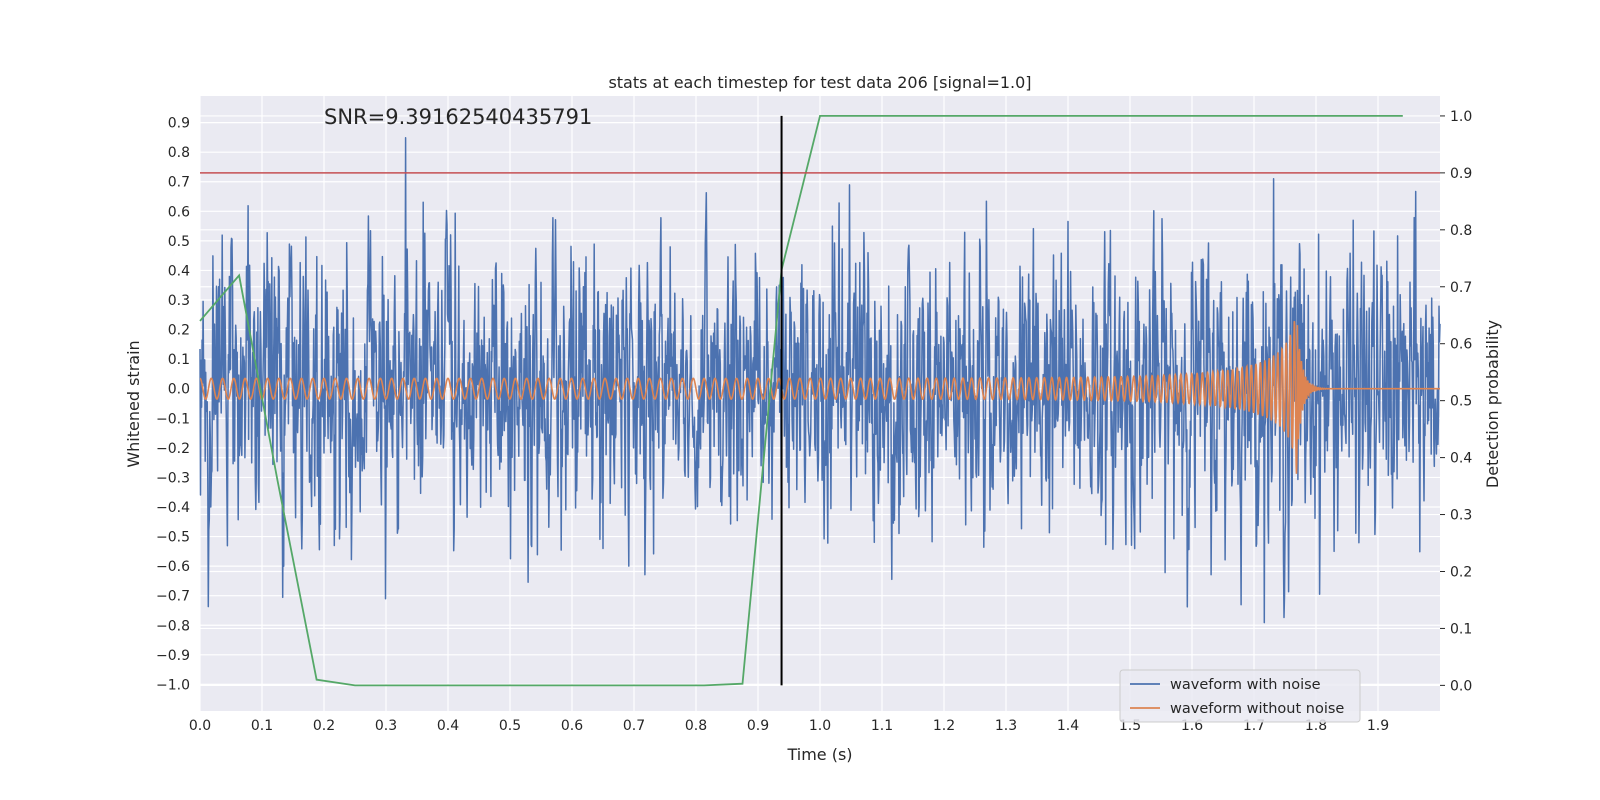 The width and height of the screenshot is (1600, 800). I want to click on snr-annotation: SNR=9.39162540435791, so click(458, 117).